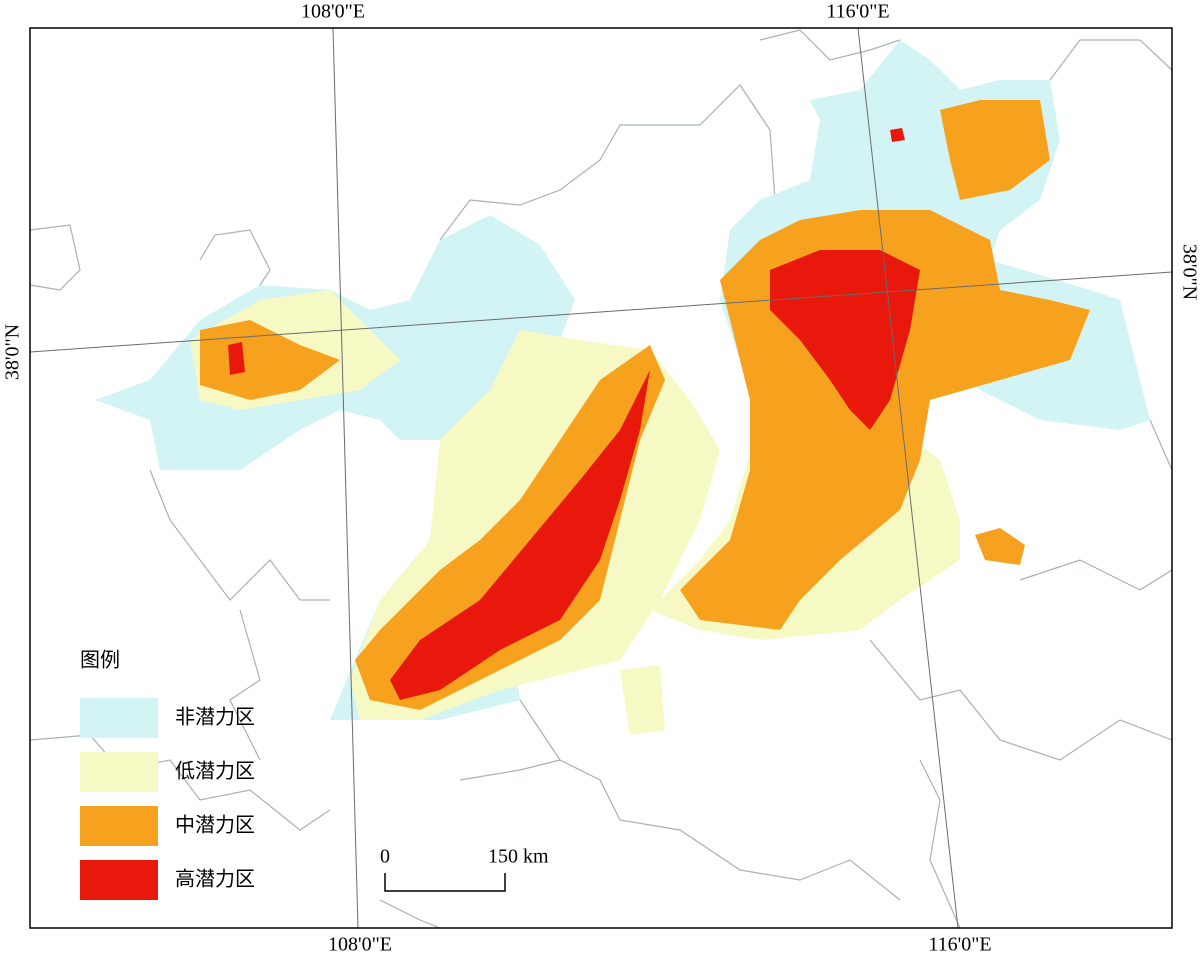  Describe the element at coordinates (100, 660) in the screenshot. I see `legend-title: 图例` at that location.